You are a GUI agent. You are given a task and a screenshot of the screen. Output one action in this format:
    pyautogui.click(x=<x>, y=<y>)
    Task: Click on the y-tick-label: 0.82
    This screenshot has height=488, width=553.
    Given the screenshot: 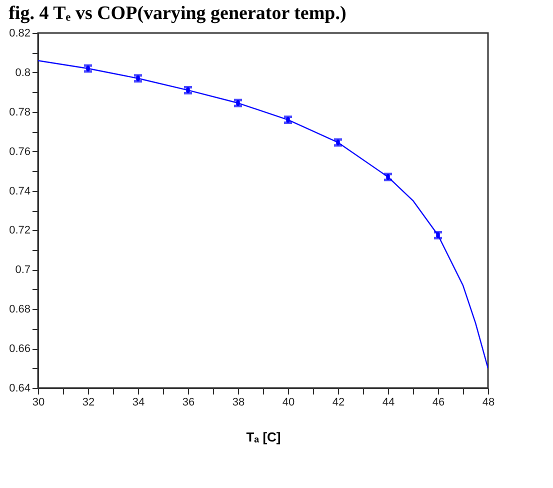 What is the action you would take?
    pyautogui.click(x=19, y=34)
    